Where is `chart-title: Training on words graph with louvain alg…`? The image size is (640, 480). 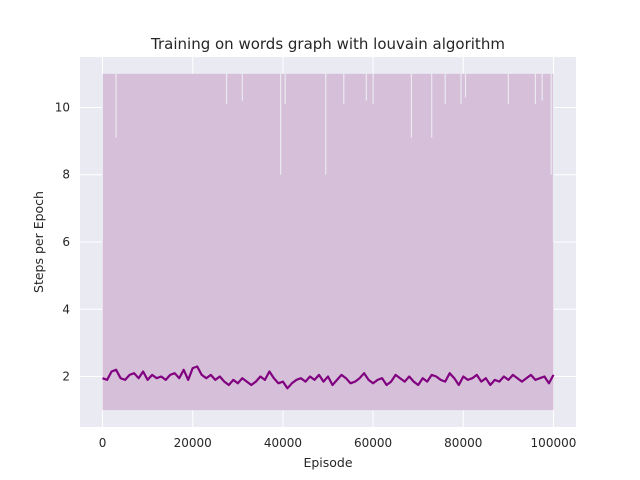 chart-title: Training on words graph with louvain alg… is located at coordinates (327, 44).